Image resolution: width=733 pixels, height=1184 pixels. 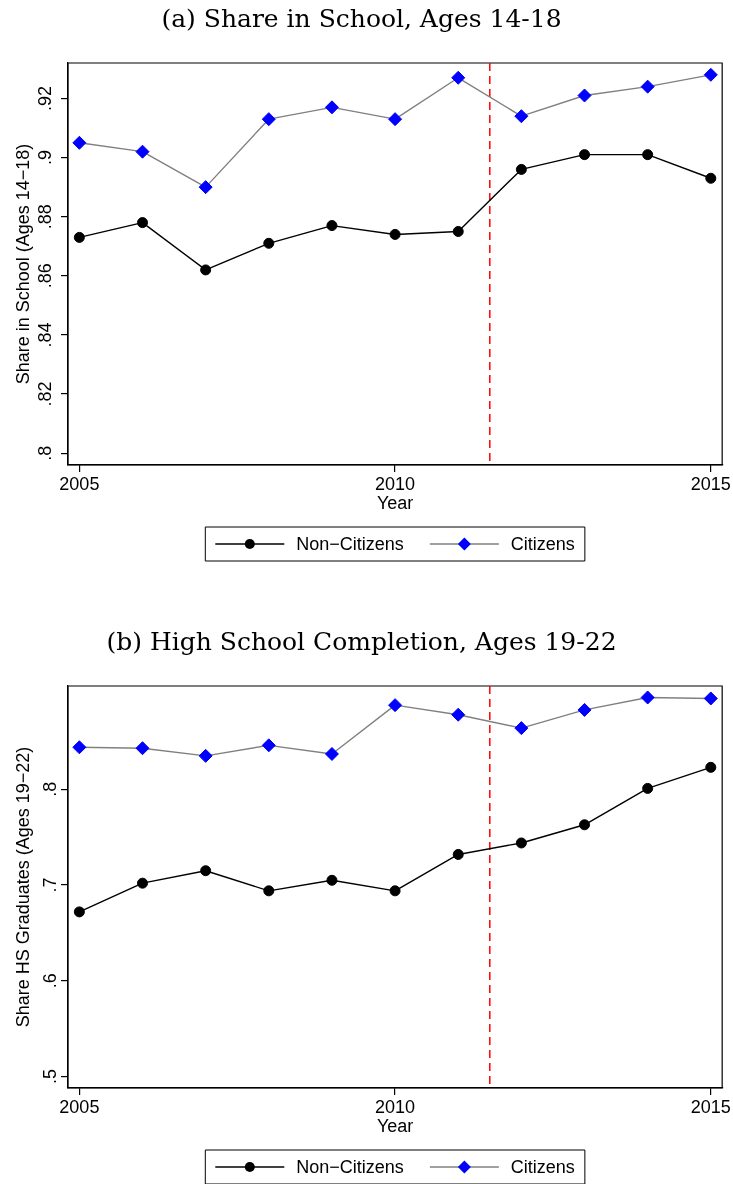 What do you see at coordinates (45, 158) in the screenshot?
I see `y-tick-label: .9` at bounding box center [45, 158].